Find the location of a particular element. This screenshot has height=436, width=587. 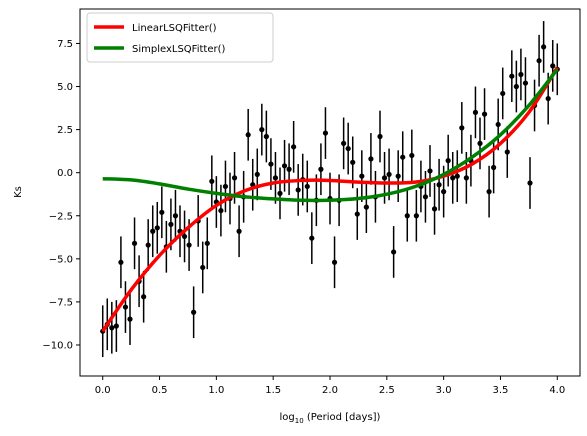

x-tick-label: 3.0 is located at coordinates (444, 390).